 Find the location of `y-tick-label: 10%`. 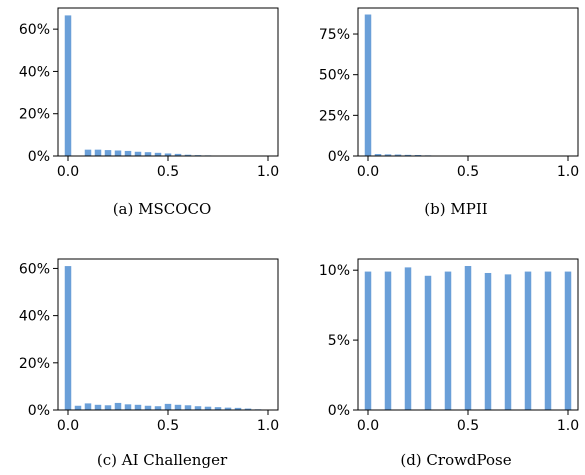

y-tick-label: 10% is located at coordinates (334, 271).